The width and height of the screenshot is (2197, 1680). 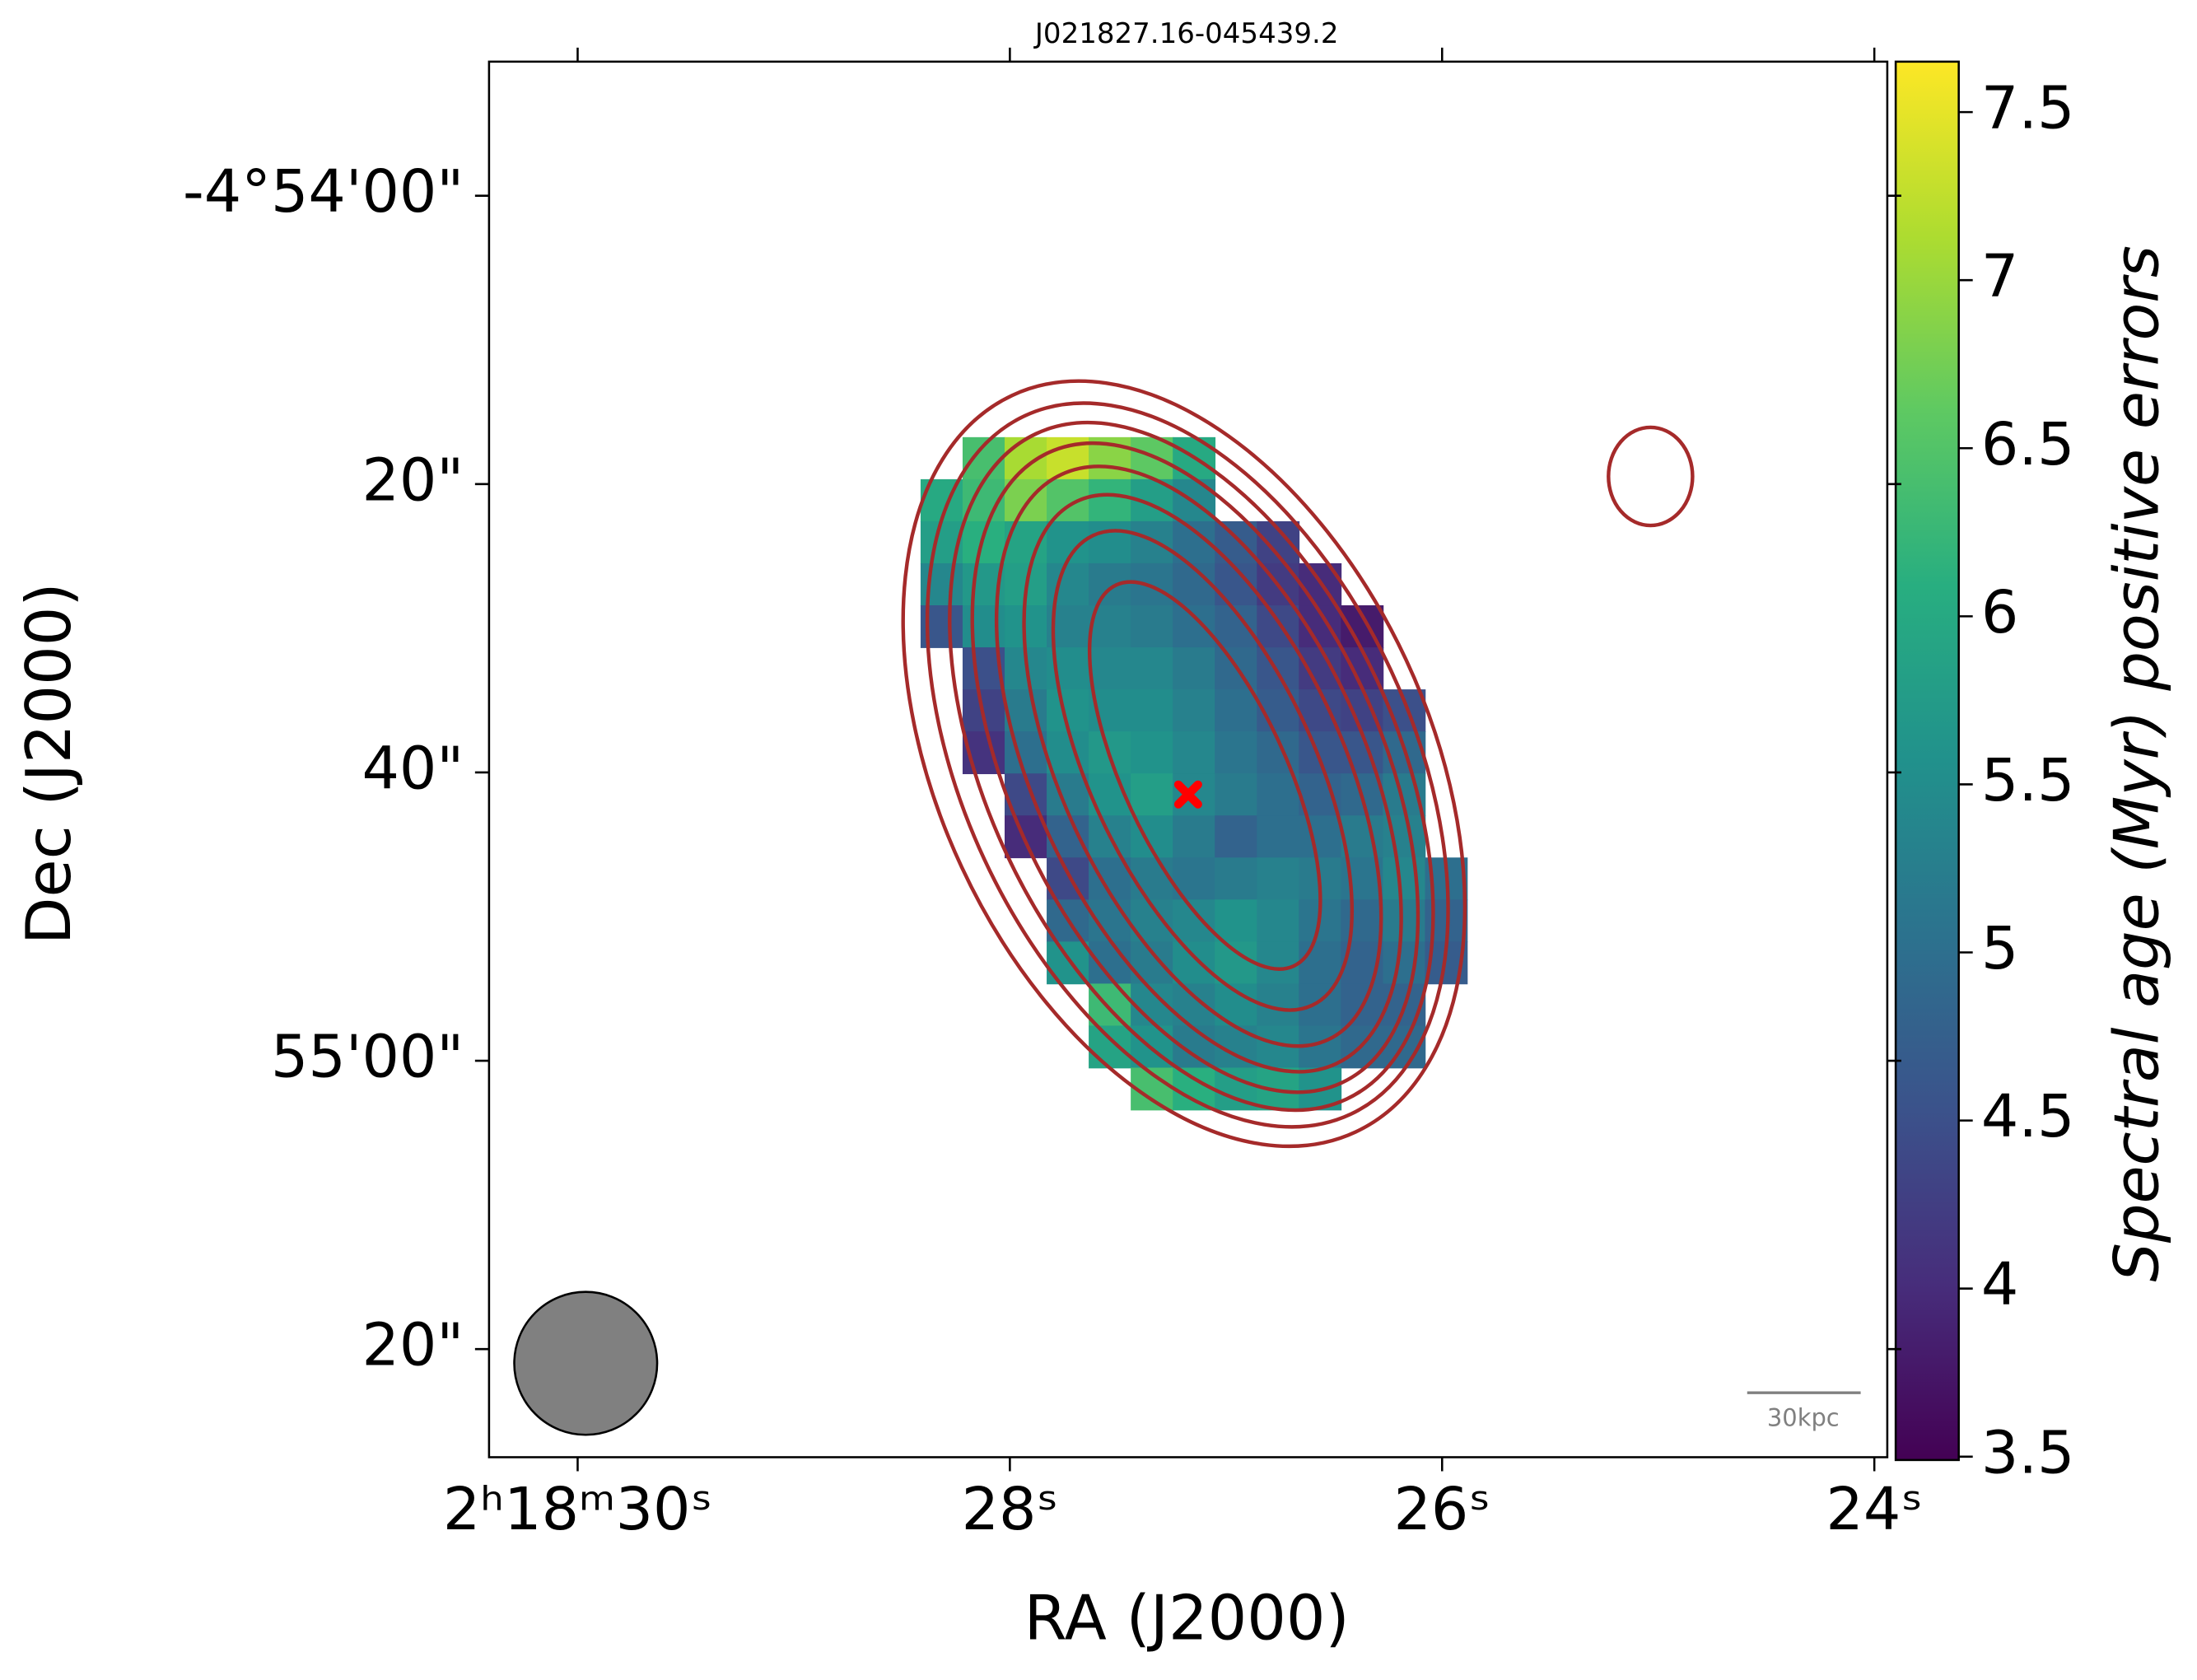 I want to click on y-tick-label: 55'00", so click(x=367, y=1057).